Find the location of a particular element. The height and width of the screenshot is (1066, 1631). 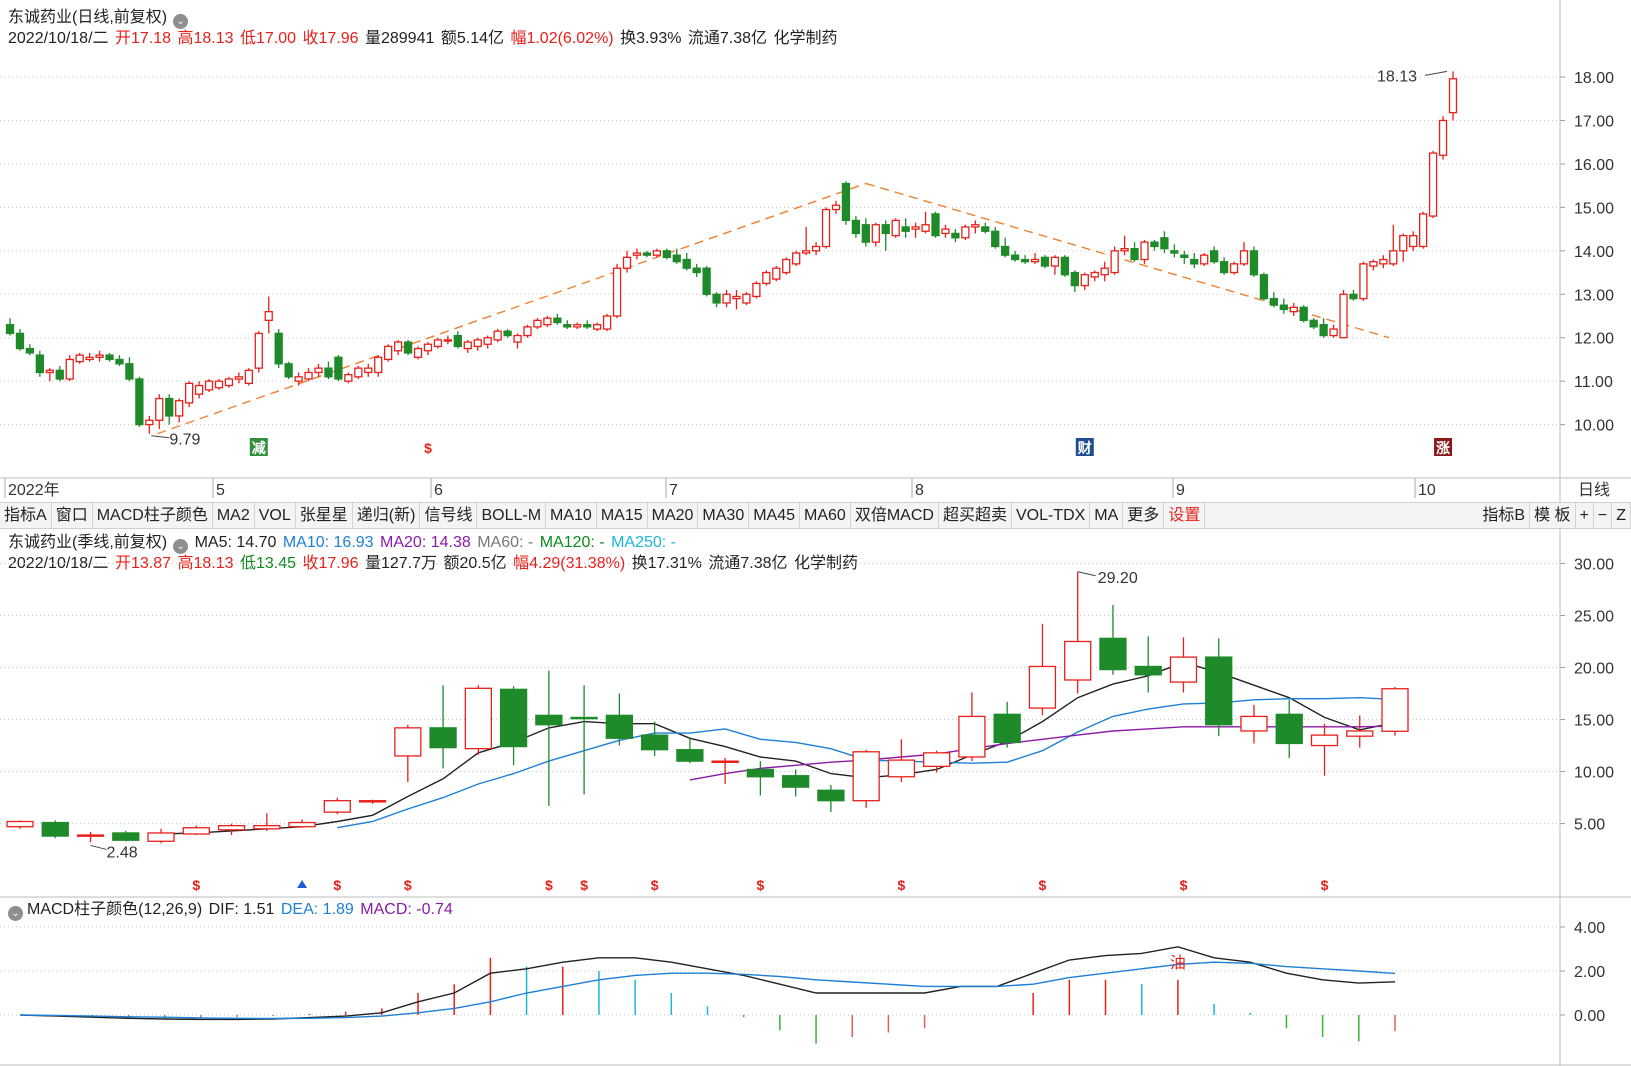

toolbar-item-5: 张星星 is located at coordinates (324, 515).